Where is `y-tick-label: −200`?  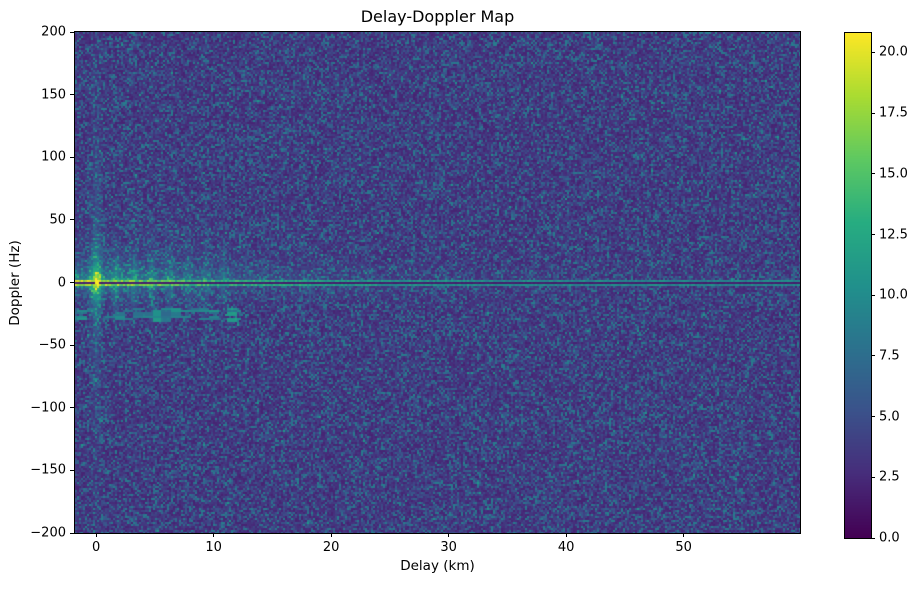
y-tick-label: −200 is located at coordinates (48, 533).